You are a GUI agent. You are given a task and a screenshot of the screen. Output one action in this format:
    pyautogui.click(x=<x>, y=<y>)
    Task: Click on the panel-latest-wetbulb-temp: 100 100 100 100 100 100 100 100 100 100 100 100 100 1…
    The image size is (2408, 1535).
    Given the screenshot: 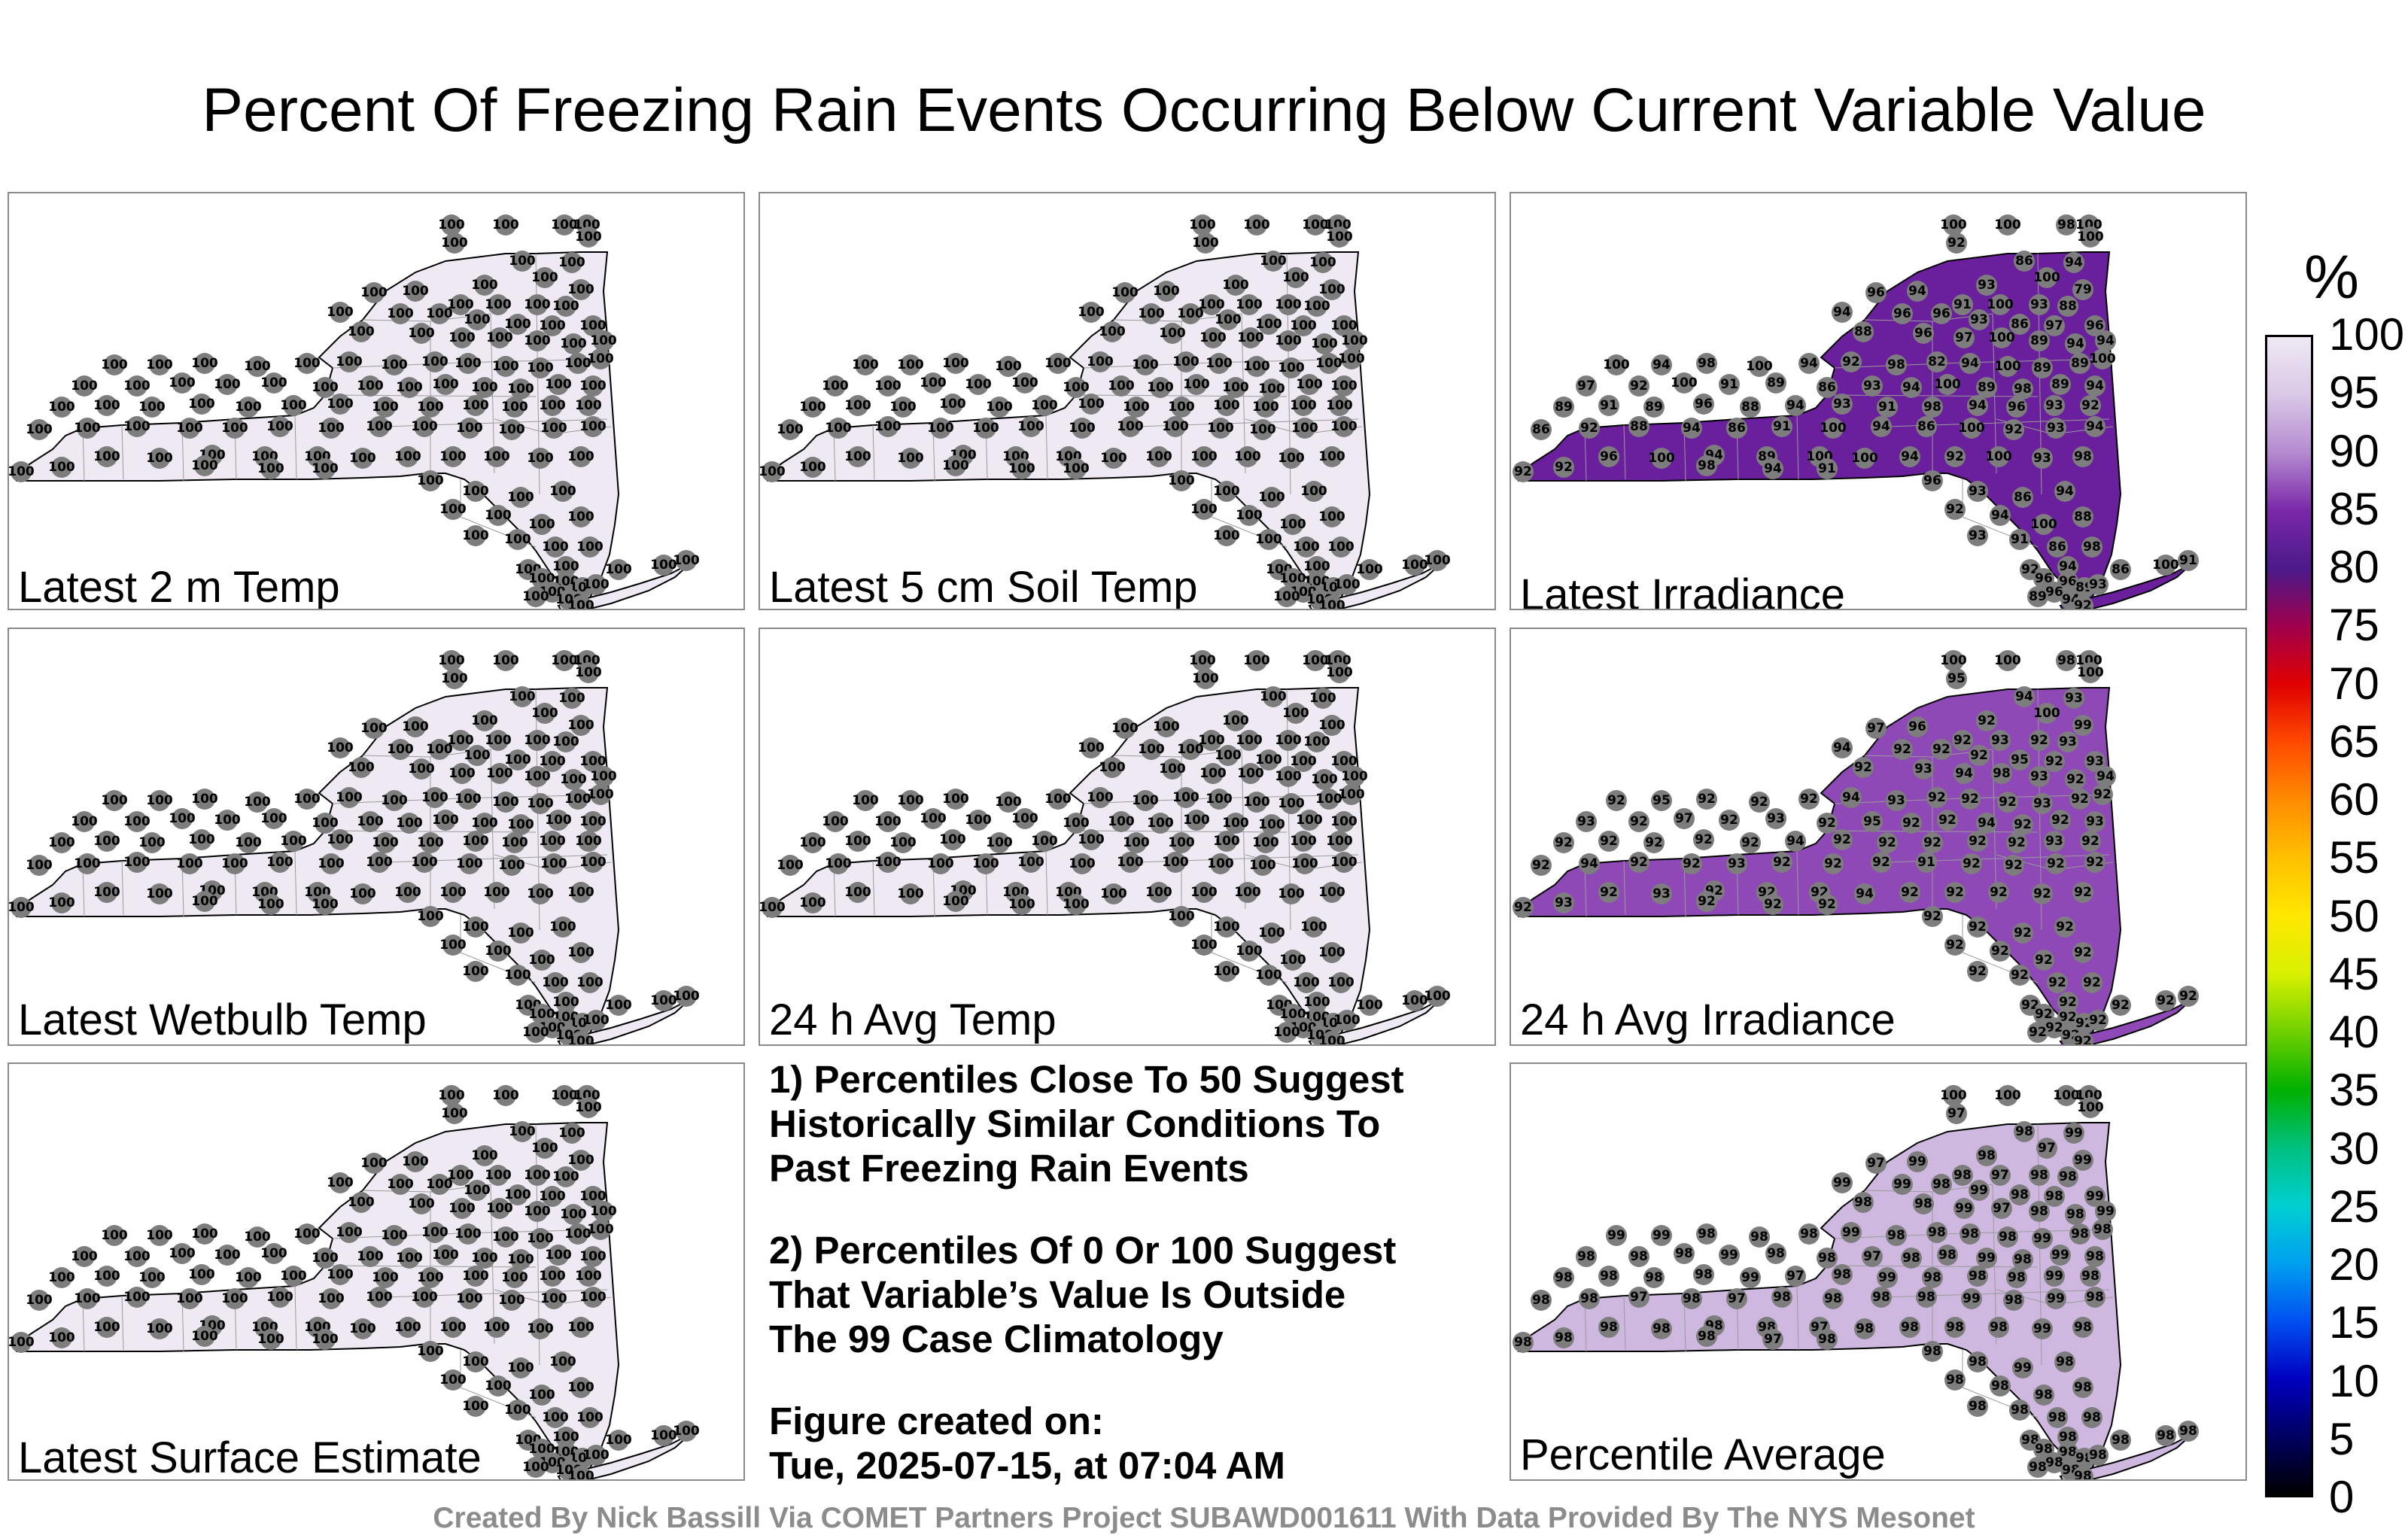 What is the action you would take?
    pyautogui.click(x=376, y=837)
    